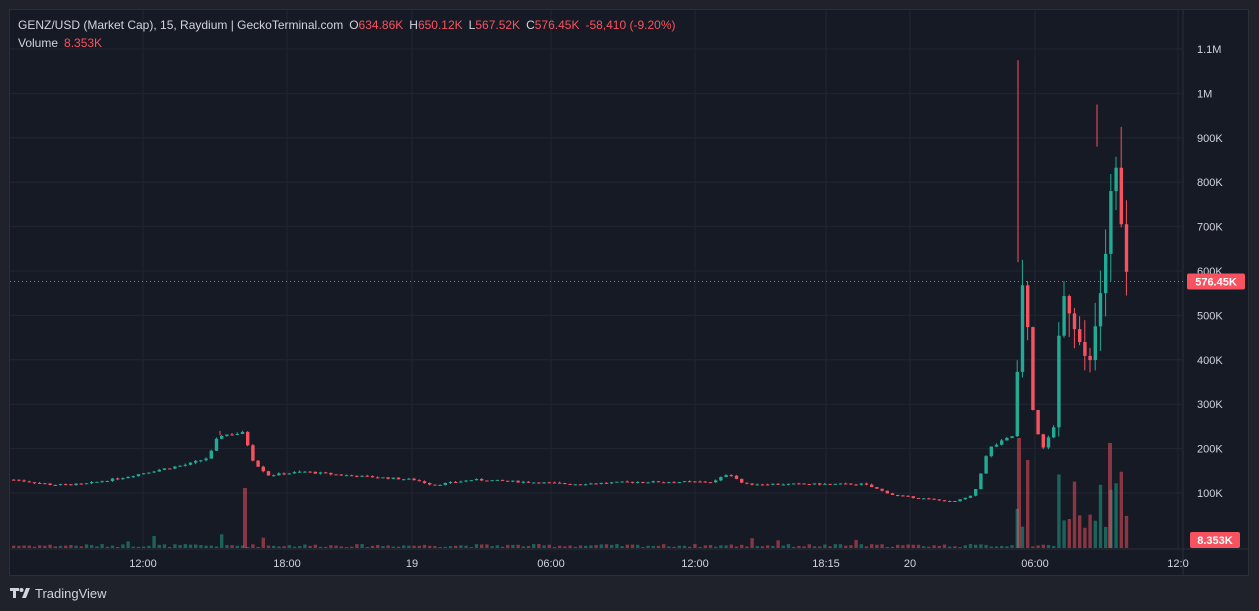 The width and height of the screenshot is (1259, 611). What do you see at coordinates (1177, 564) in the screenshot?
I see `x-tick-label: 12:0` at bounding box center [1177, 564].